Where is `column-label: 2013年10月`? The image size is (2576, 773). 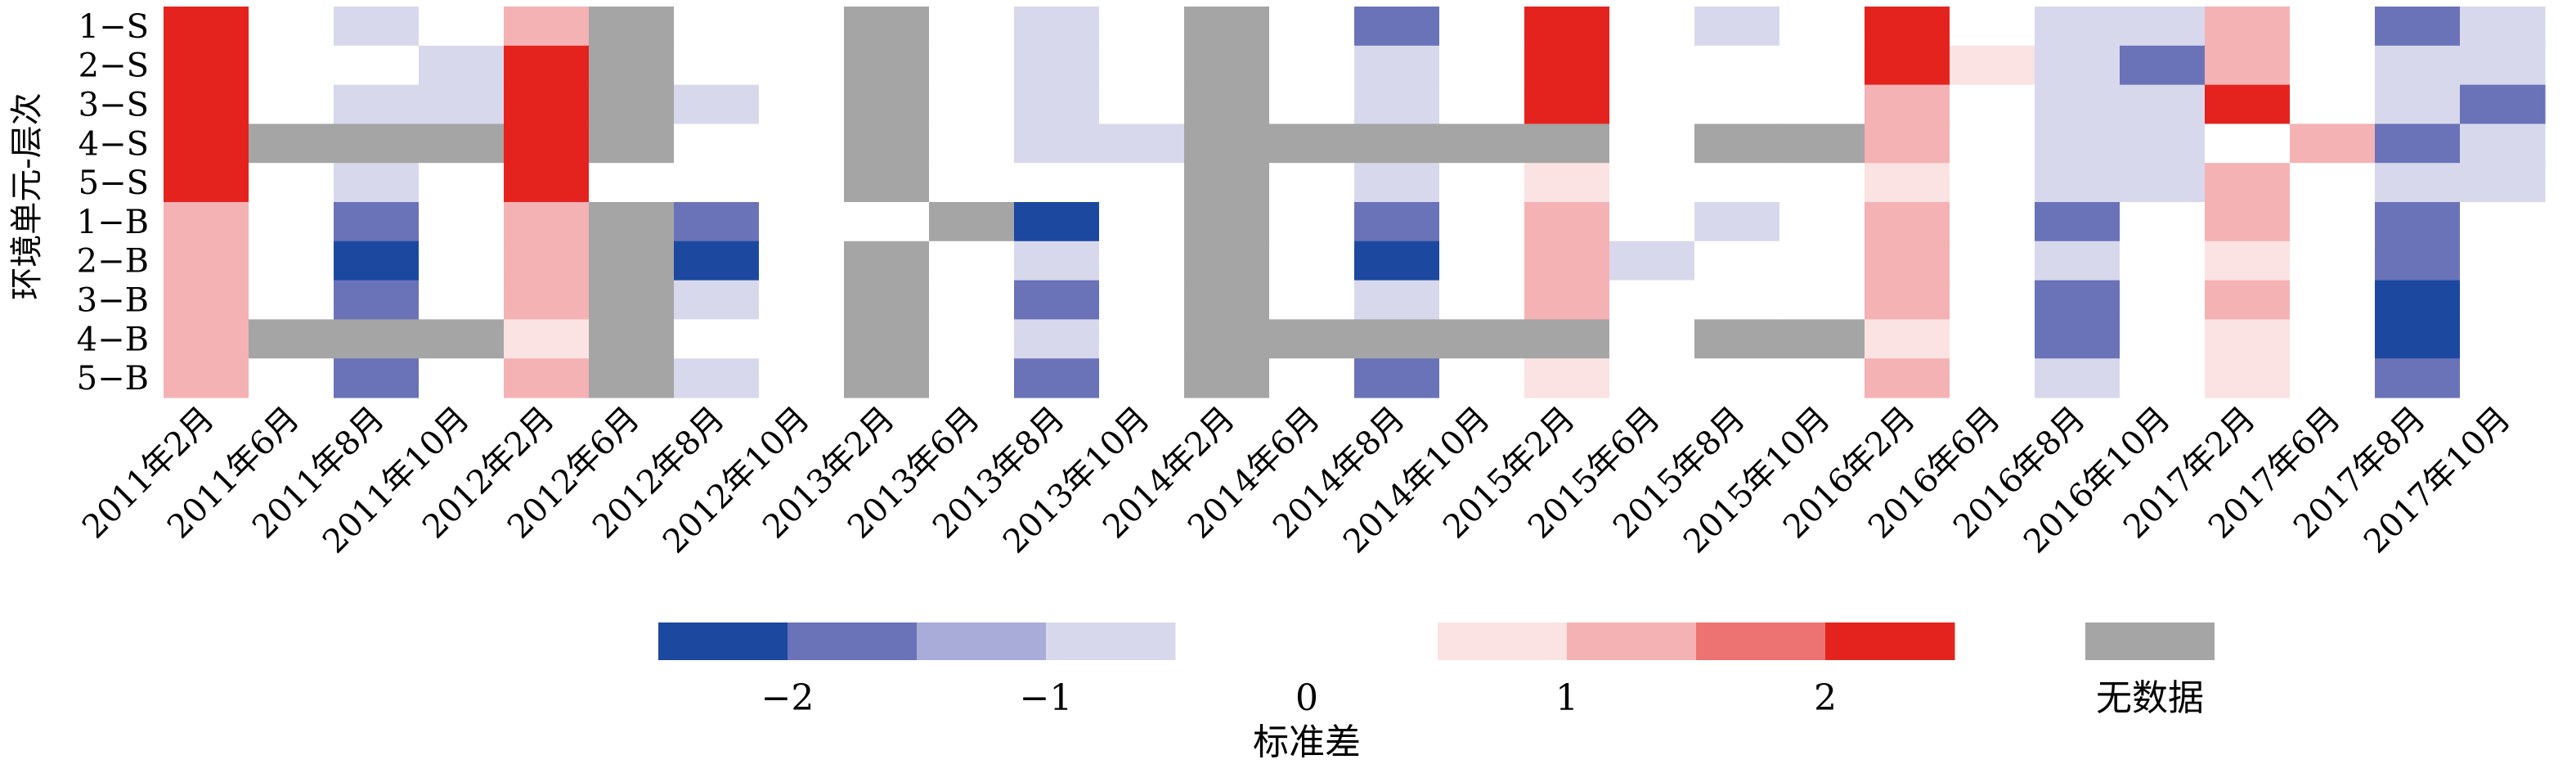
column-label: 2013年10月 is located at coordinates (1077, 481).